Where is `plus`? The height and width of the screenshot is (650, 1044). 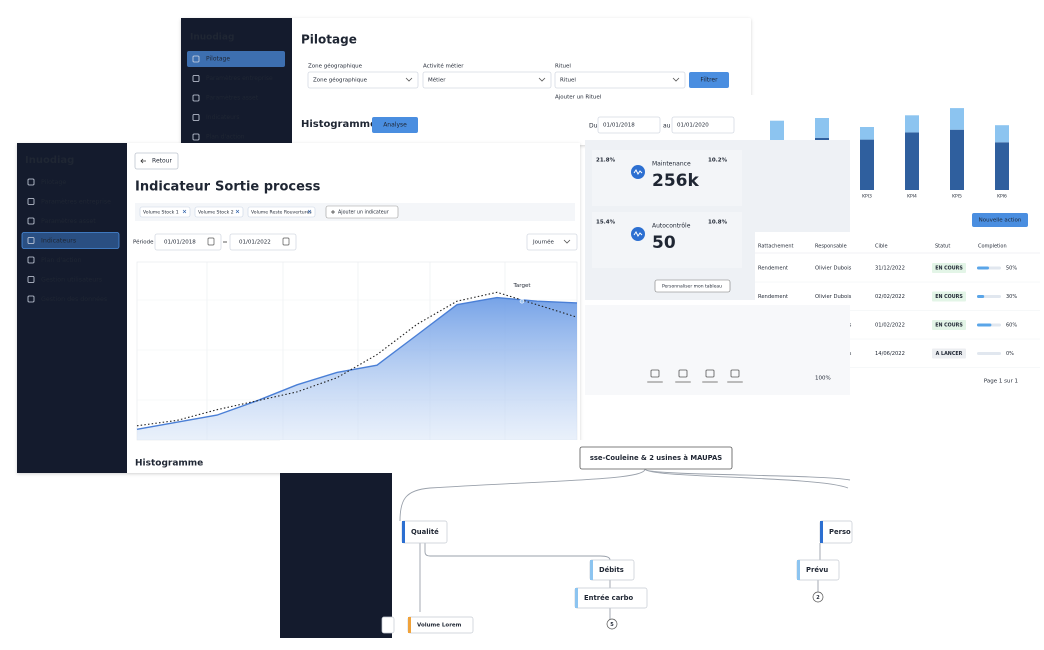 plus is located at coordinates (333, 212).